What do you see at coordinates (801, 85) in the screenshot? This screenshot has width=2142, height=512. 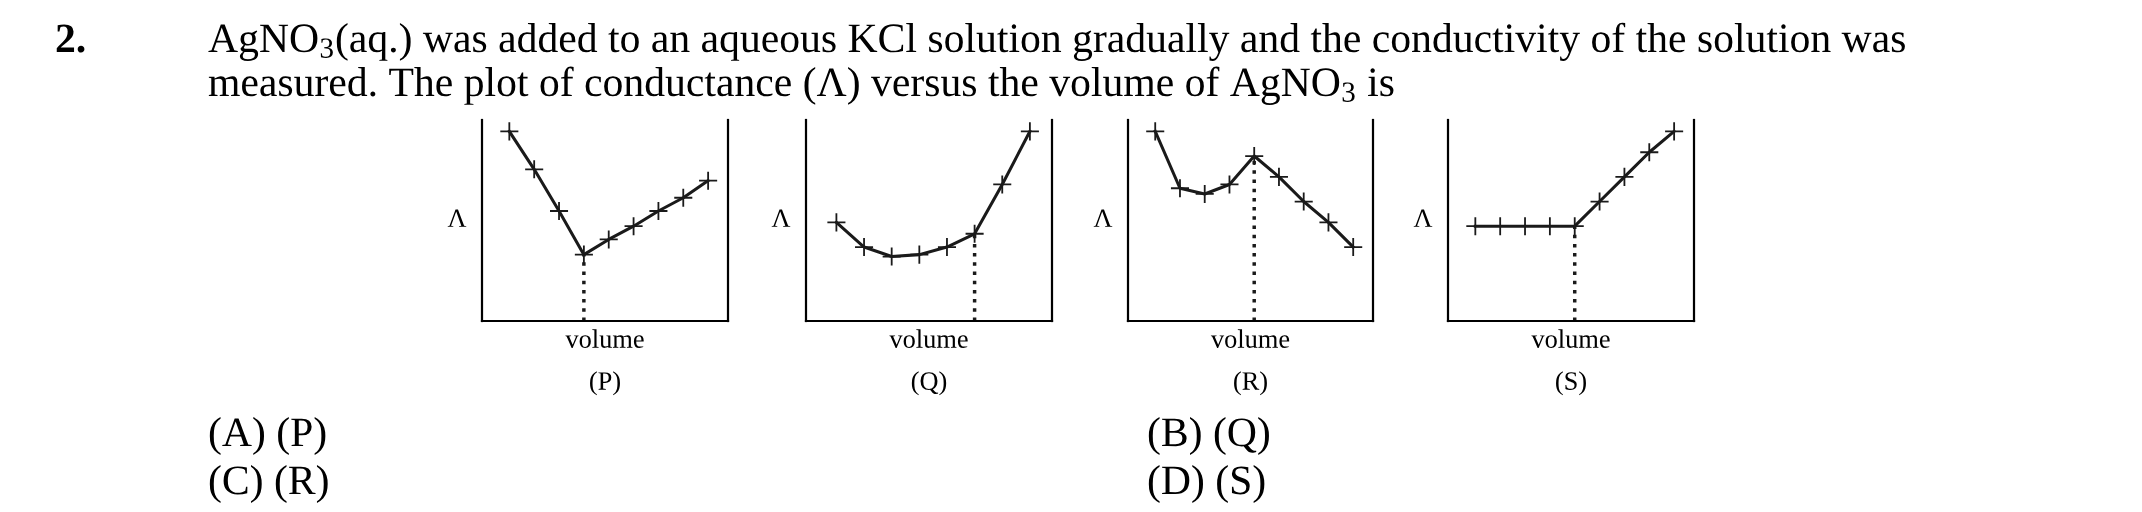 I see `text: measured. The plot of conductance (Λ) versus the volume of AgNO$_{3}$ is` at bounding box center [801, 85].